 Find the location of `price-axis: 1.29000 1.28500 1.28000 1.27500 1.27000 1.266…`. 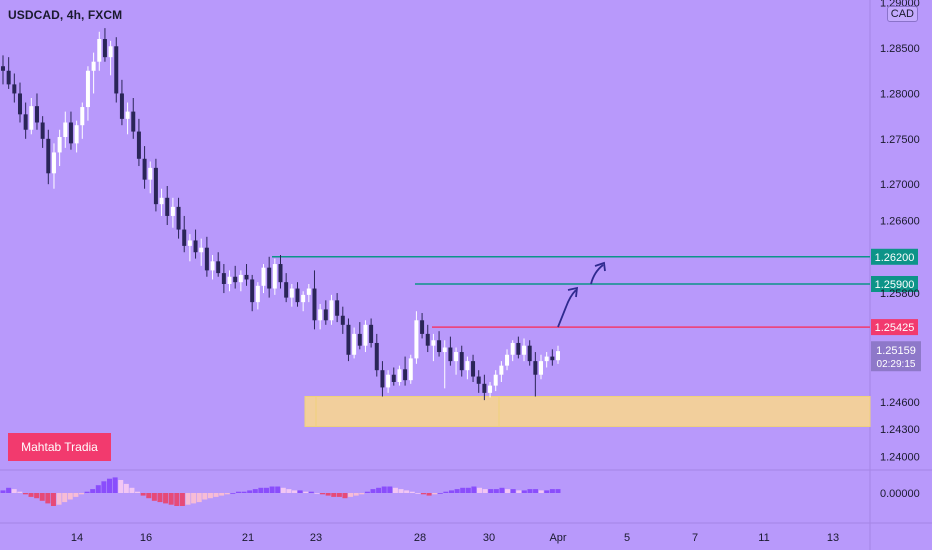

price-axis: 1.29000 1.28500 1.28000 1.27500 1.27000 1.266… is located at coordinates (900, 231).